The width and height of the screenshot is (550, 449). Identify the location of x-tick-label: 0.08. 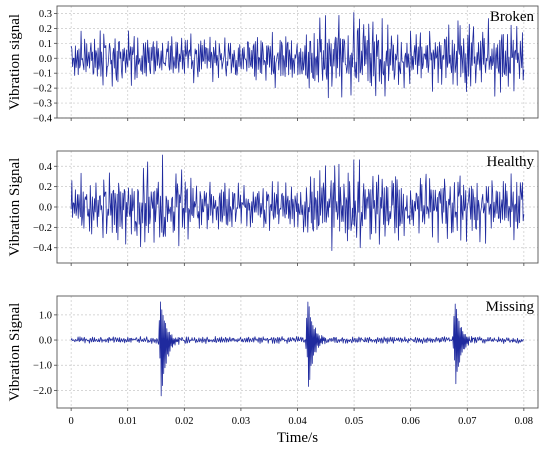
(524, 421).